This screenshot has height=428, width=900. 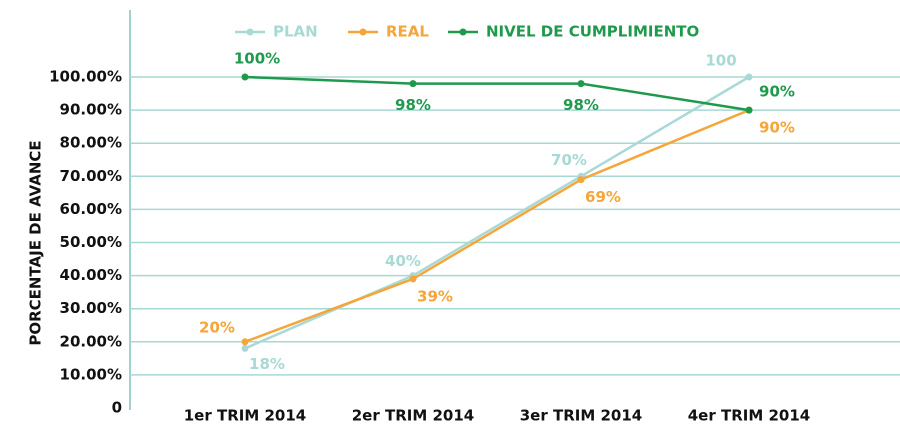 I want to click on series-line, so click(x=497, y=93).